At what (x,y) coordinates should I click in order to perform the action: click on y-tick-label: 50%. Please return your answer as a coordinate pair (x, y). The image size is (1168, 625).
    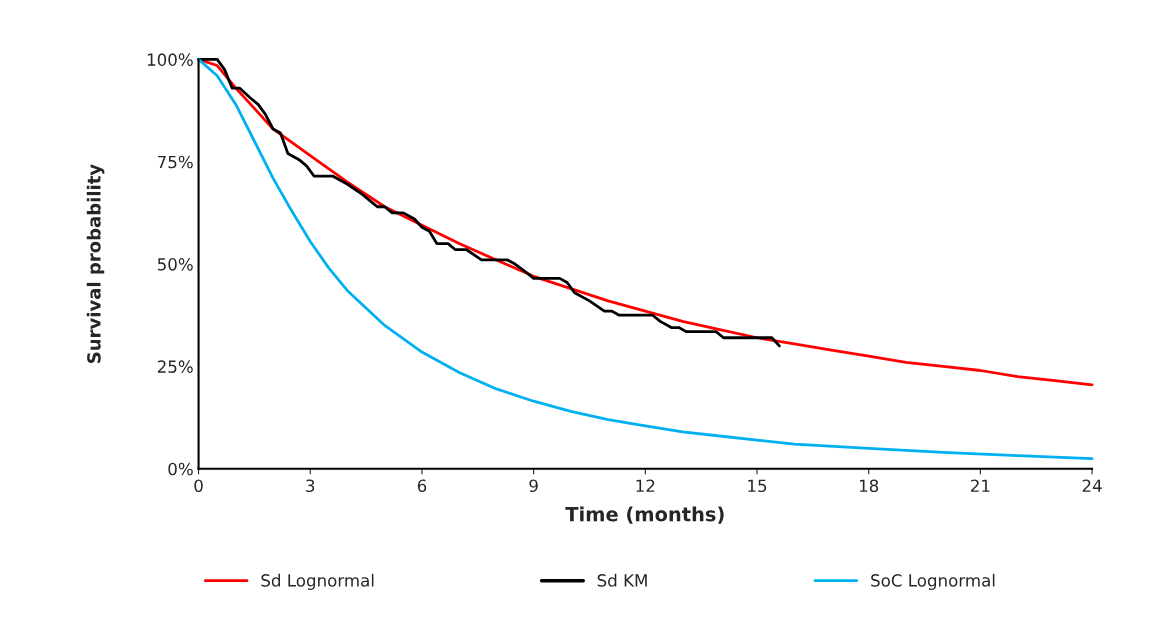
    Looking at the image, I should click on (175, 264).